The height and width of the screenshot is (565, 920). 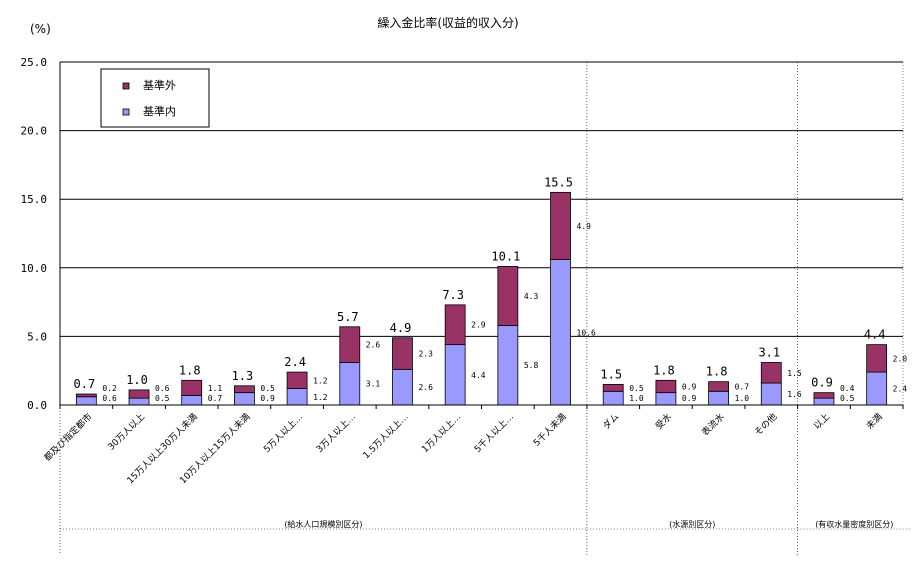 I want to click on total-label: 4.9, so click(x=401, y=328).